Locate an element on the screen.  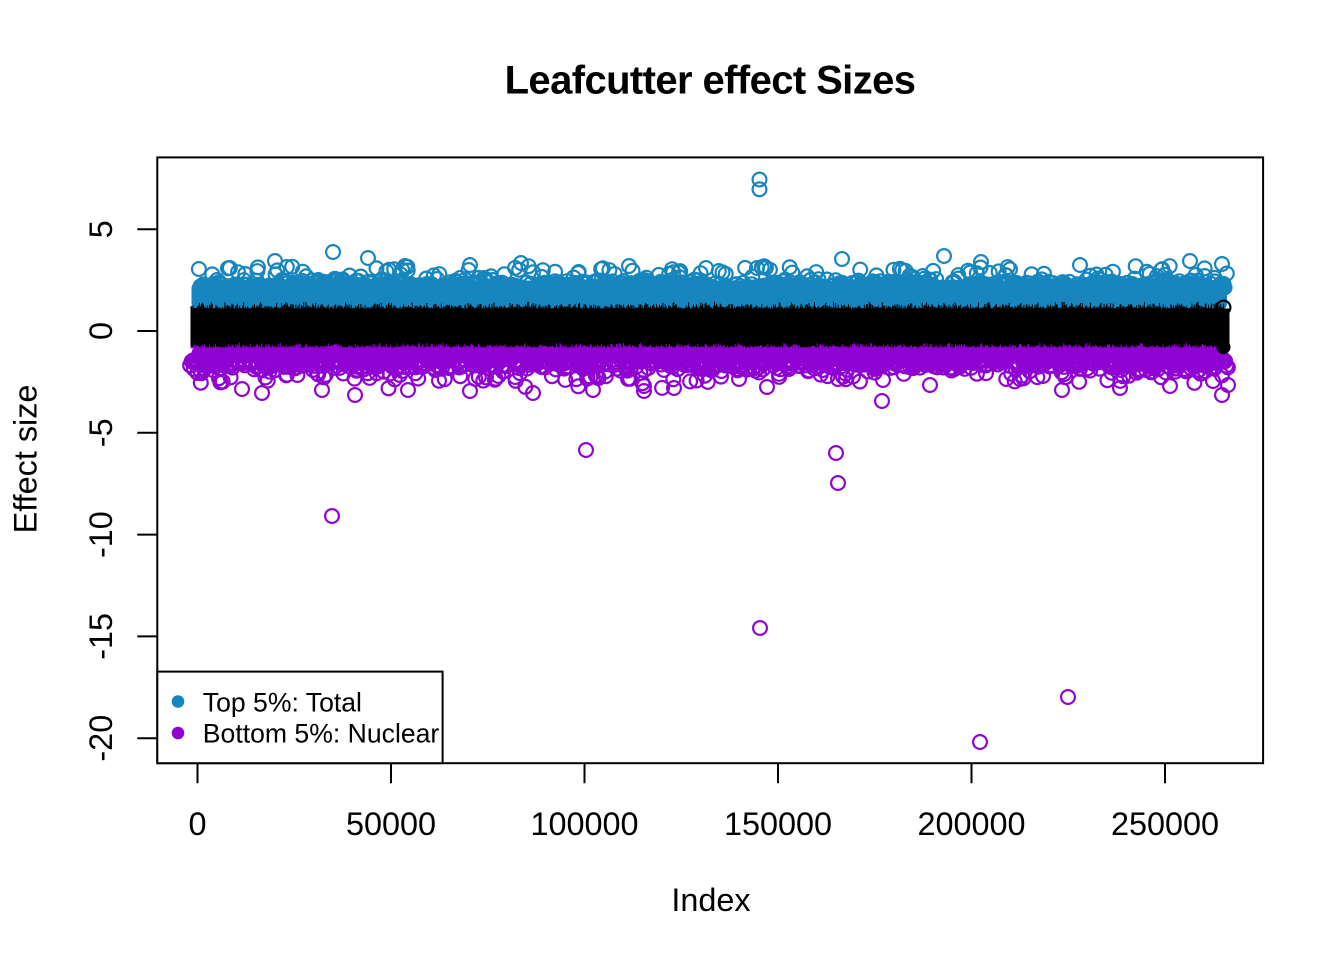
svg-text: 200000 is located at coordinates (971, 824).